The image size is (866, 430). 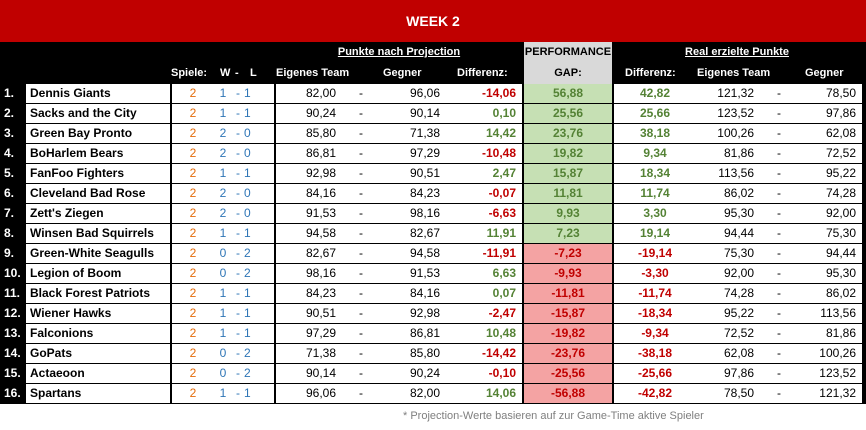 I want to click on col-header-real-diff: Differenz:, so click(x=650, y=73).